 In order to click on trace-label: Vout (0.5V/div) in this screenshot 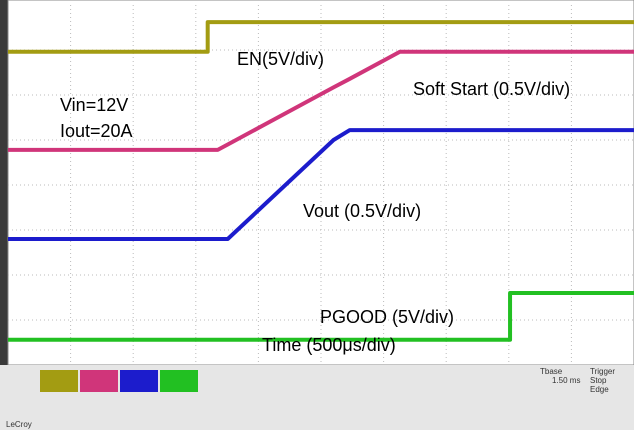, I will do `click(362, 211)`.